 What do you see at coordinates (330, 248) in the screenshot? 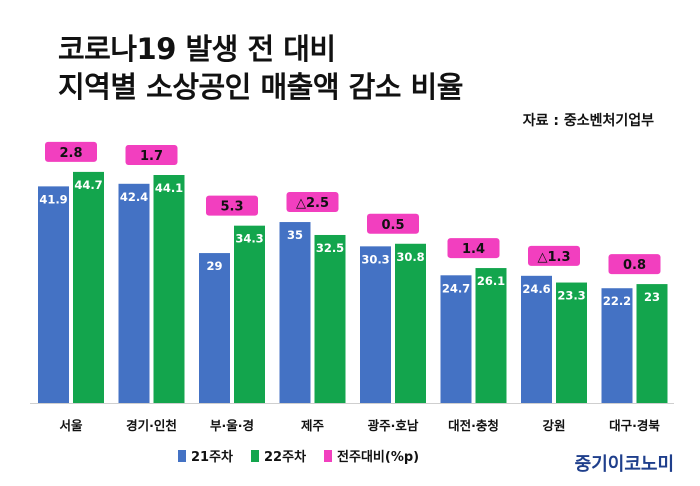
I see `bar-value-label-2-3: 32.5` at bounding box center [330, 248].